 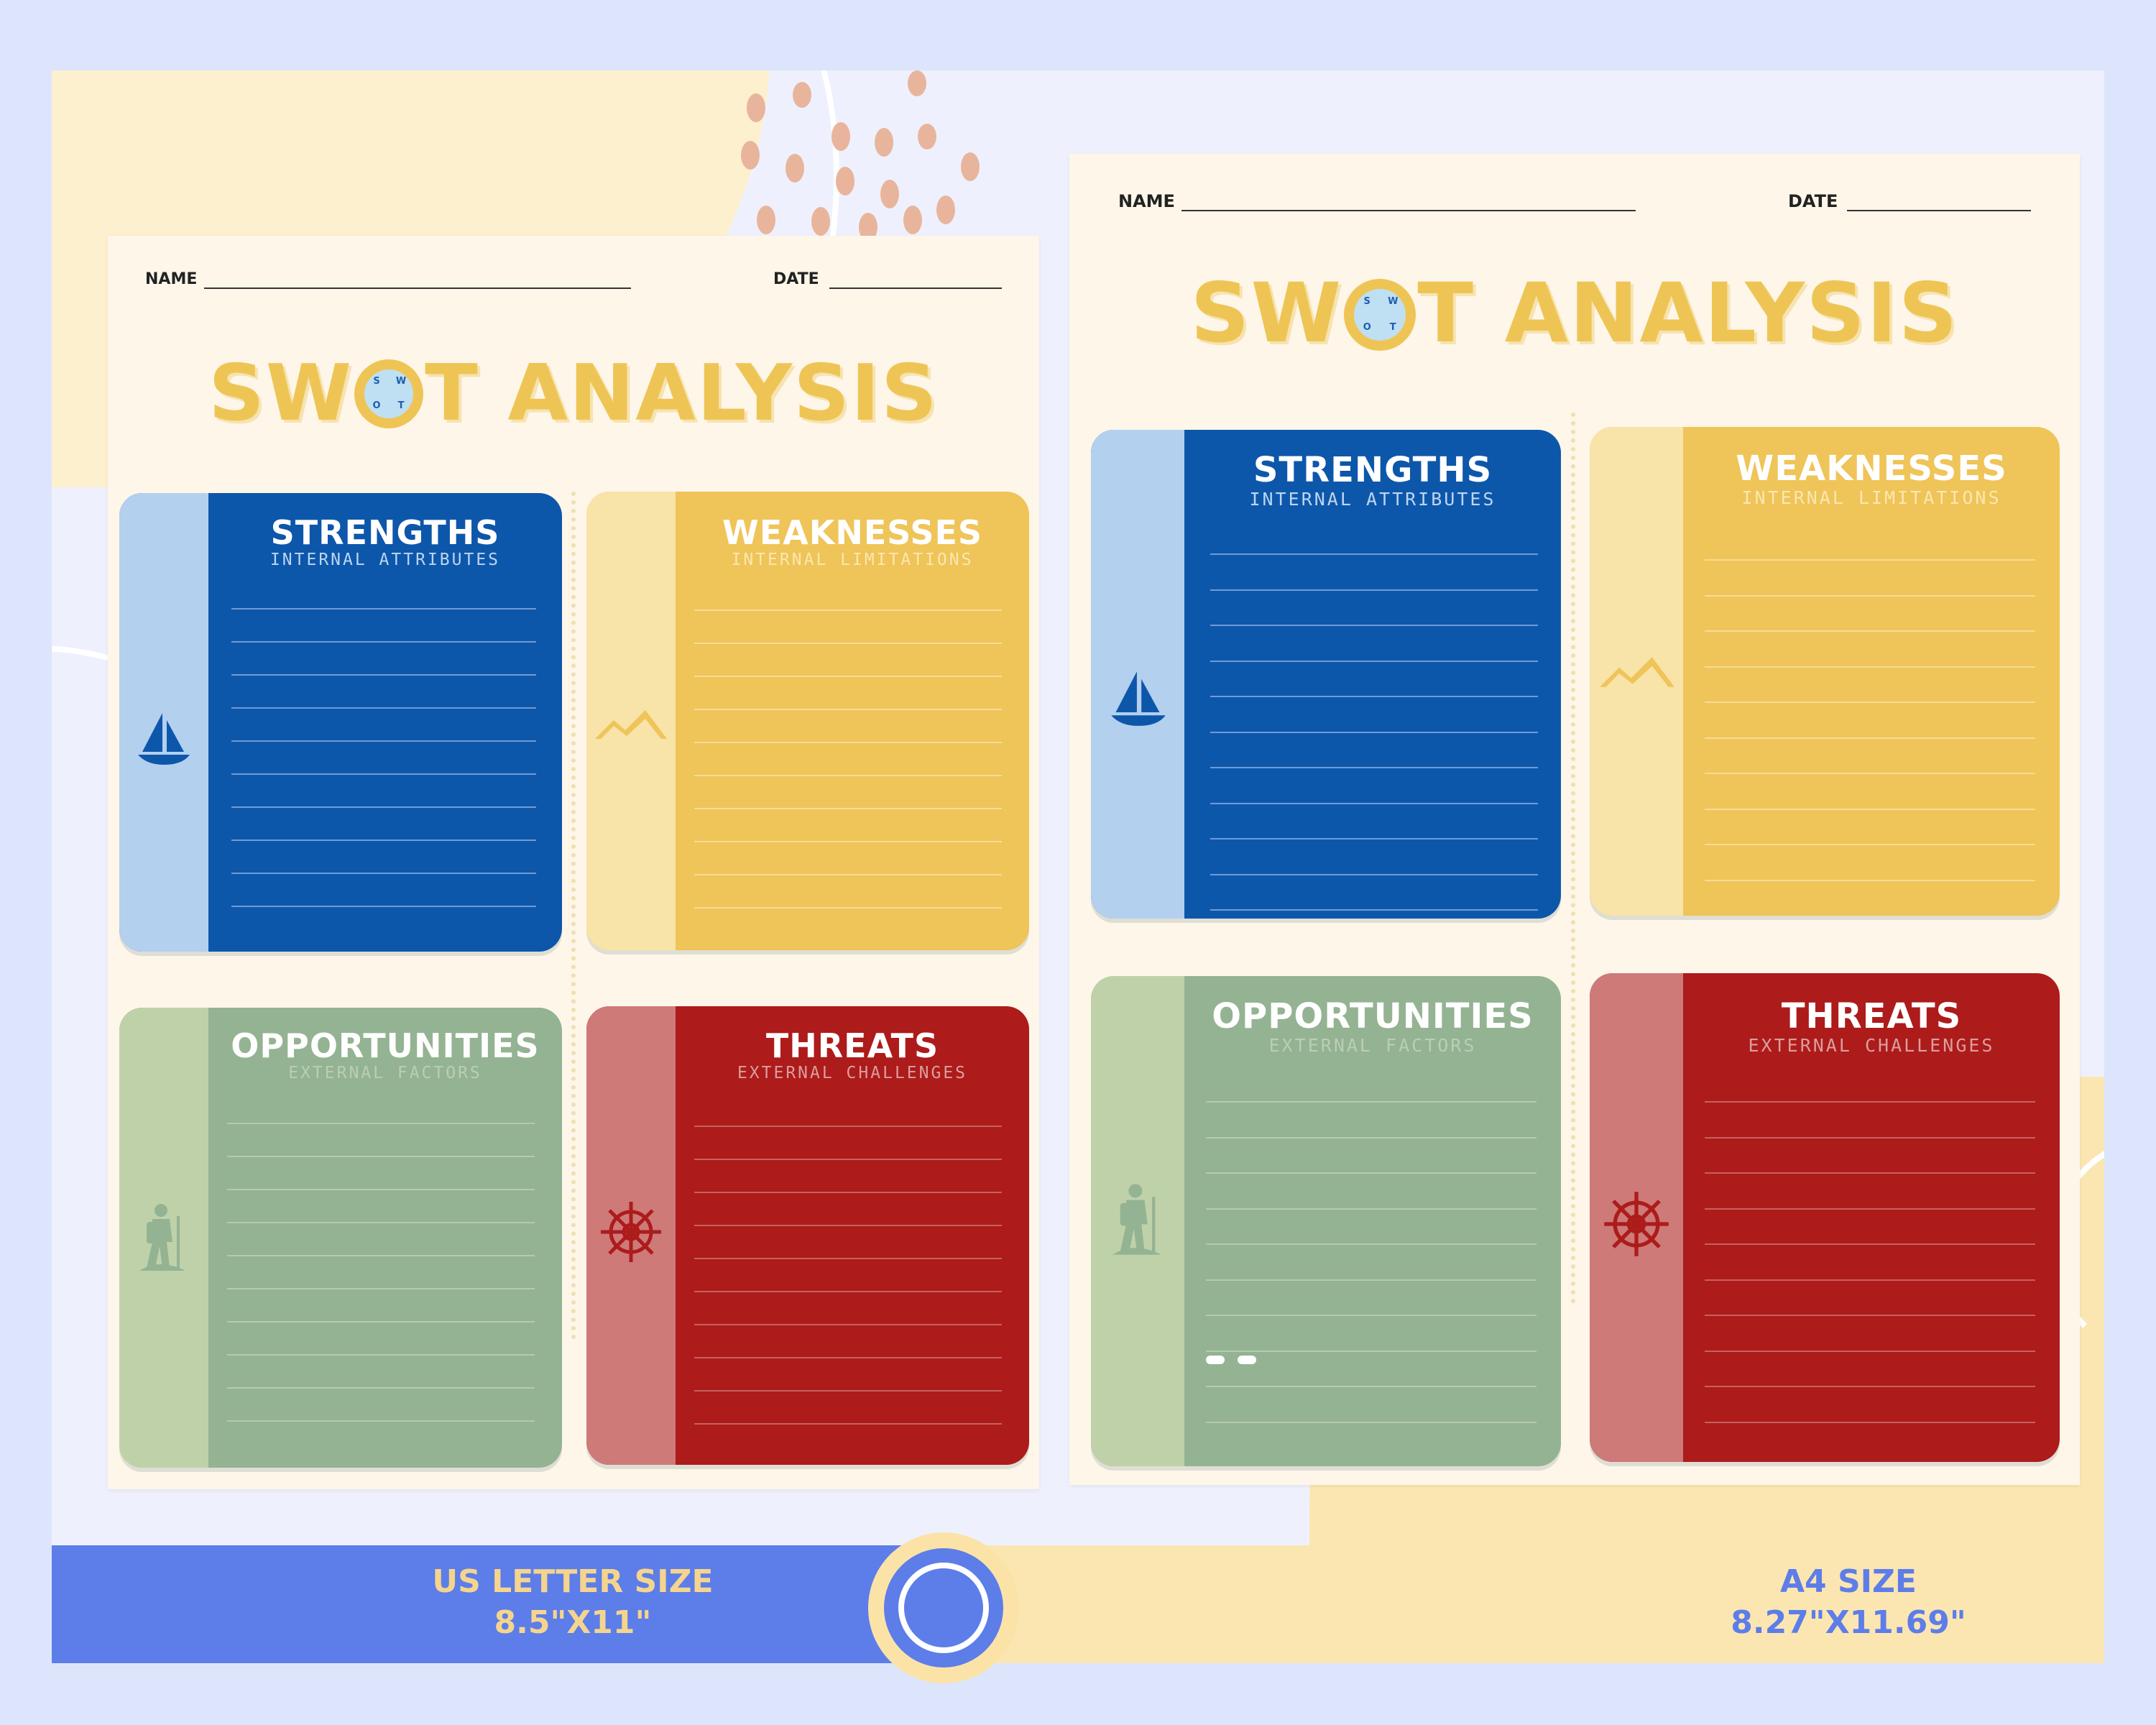 I want to click on divider-dots-vertical, so click(x=575, y=916).